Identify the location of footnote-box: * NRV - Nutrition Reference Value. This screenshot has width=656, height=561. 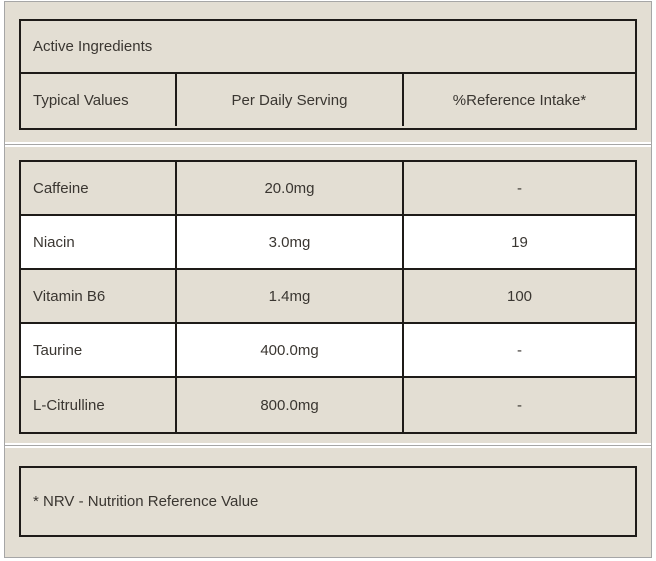
(328, 501).